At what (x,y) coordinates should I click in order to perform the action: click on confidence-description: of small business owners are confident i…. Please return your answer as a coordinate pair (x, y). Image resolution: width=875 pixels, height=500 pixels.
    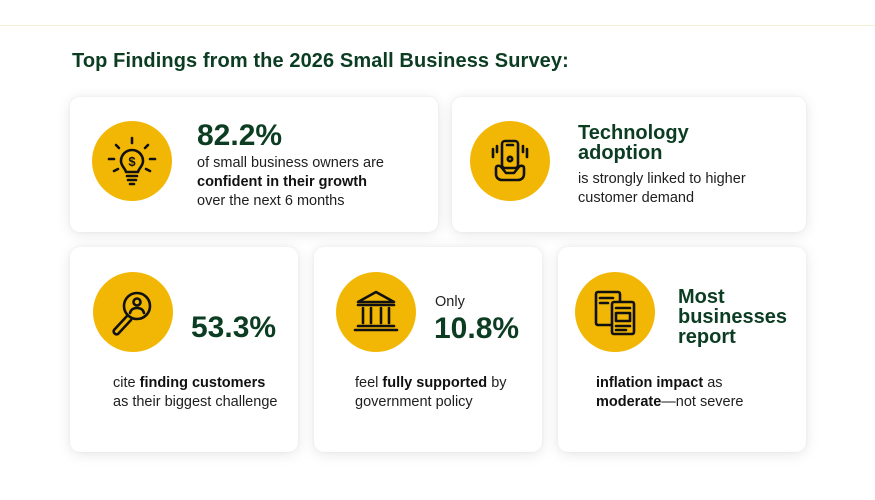
    Looking at the image, I should click on (314, 182).